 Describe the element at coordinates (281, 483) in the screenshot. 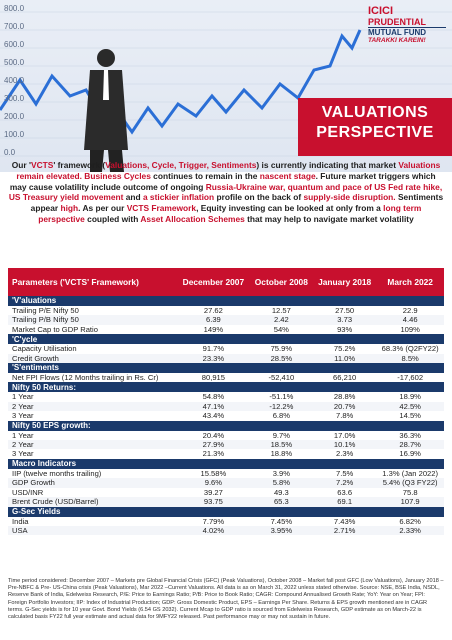

I see `row-value: 5.8%` at that location.